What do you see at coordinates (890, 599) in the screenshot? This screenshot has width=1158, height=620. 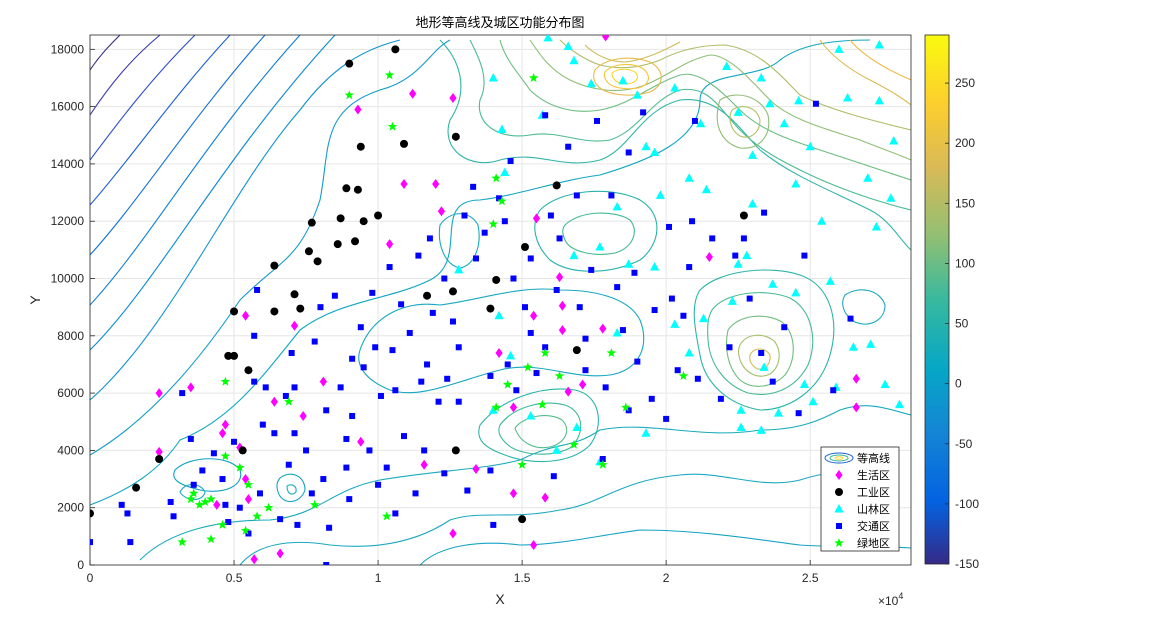 I see `x-exponent-label: ×10⁴` at bounding box center [890, 599].